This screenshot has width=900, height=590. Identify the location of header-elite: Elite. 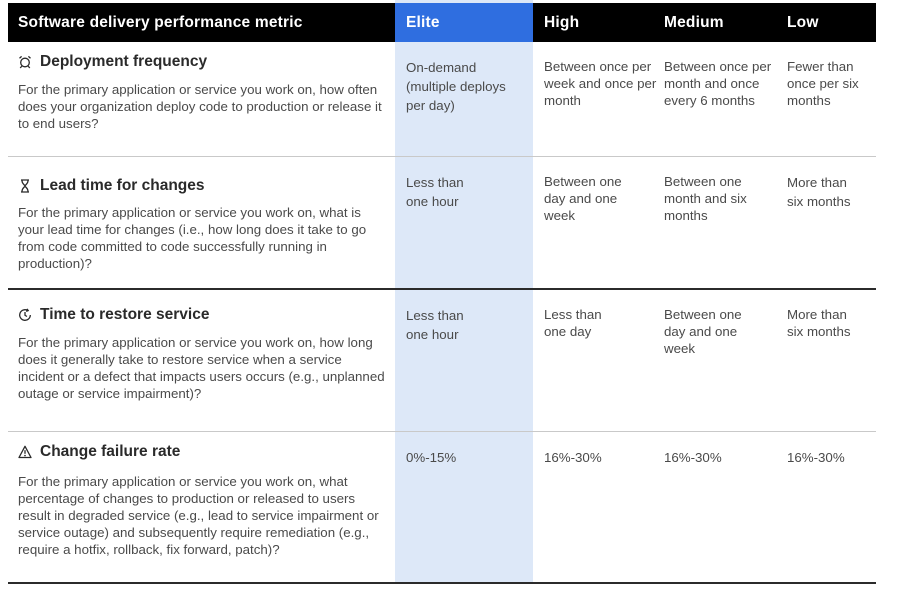
(423, 22).